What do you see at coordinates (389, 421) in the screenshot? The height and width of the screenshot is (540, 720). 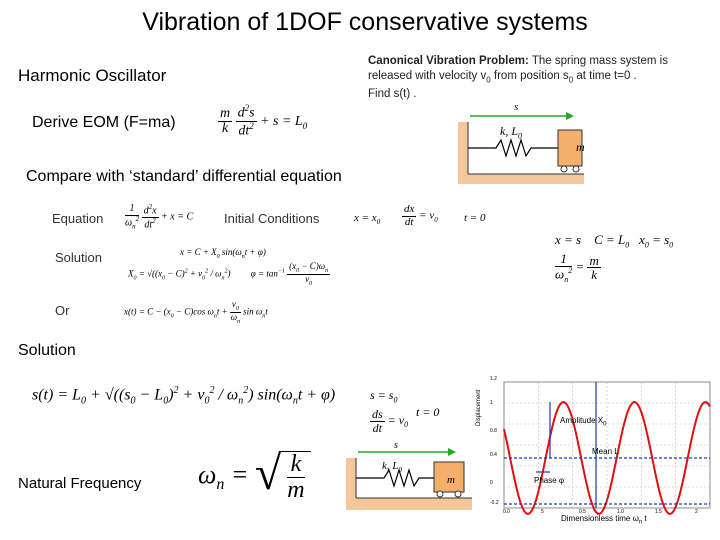 I see `ic-v: ds dt = v0` at bounding box center [389, 421].